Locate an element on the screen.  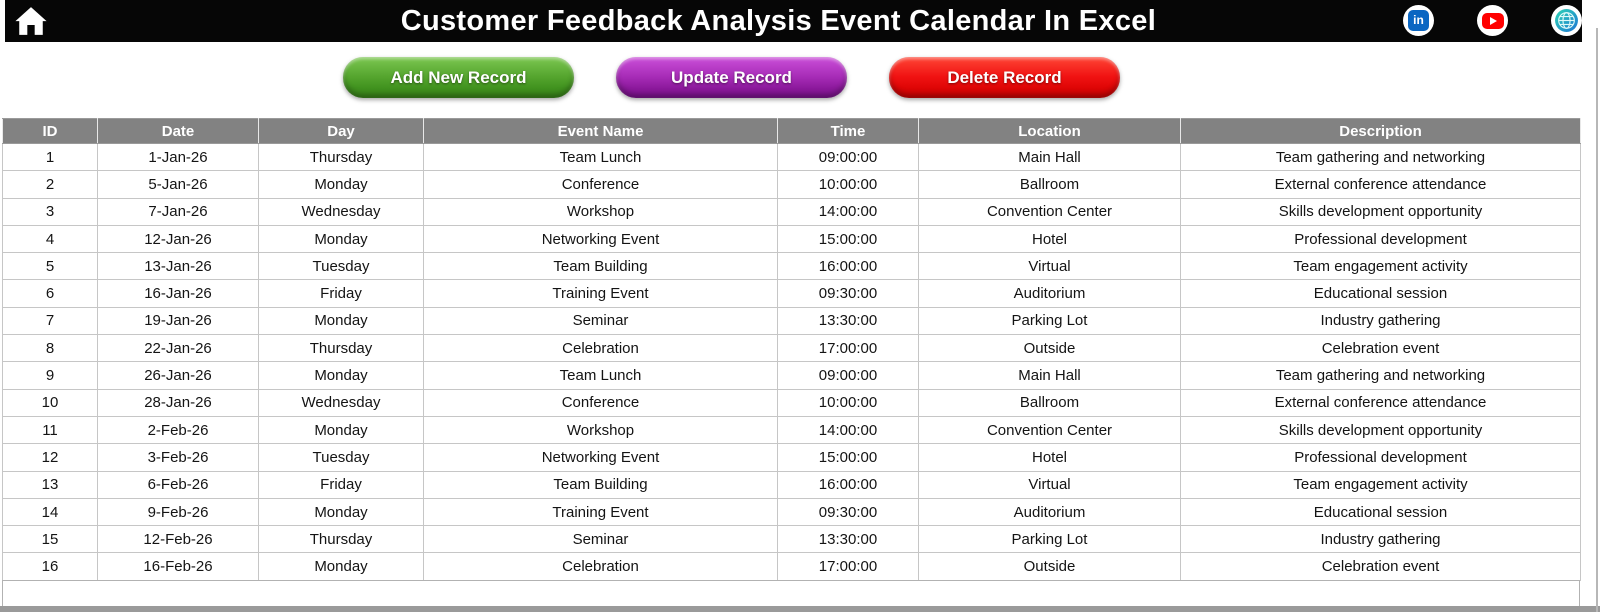
cell-date: 26-Jan-26 is located at coordinates (178, 375).